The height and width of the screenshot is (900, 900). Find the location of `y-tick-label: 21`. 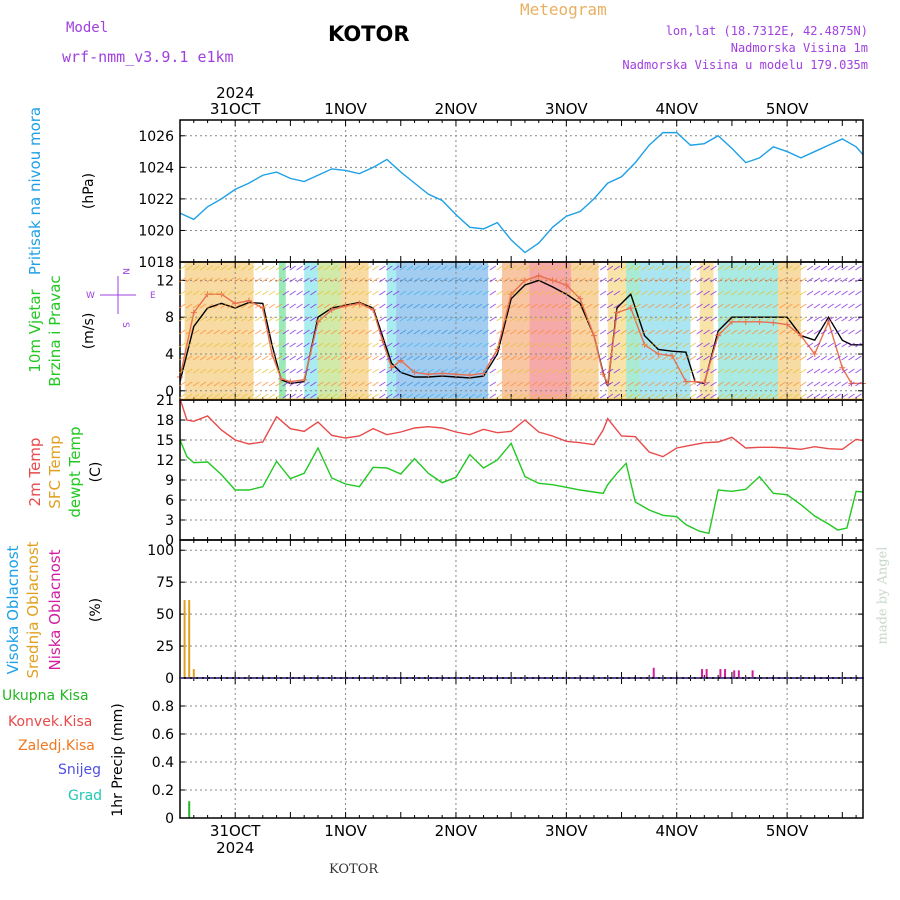

y-tick-label: 21 is located at coordinates (165, 401).